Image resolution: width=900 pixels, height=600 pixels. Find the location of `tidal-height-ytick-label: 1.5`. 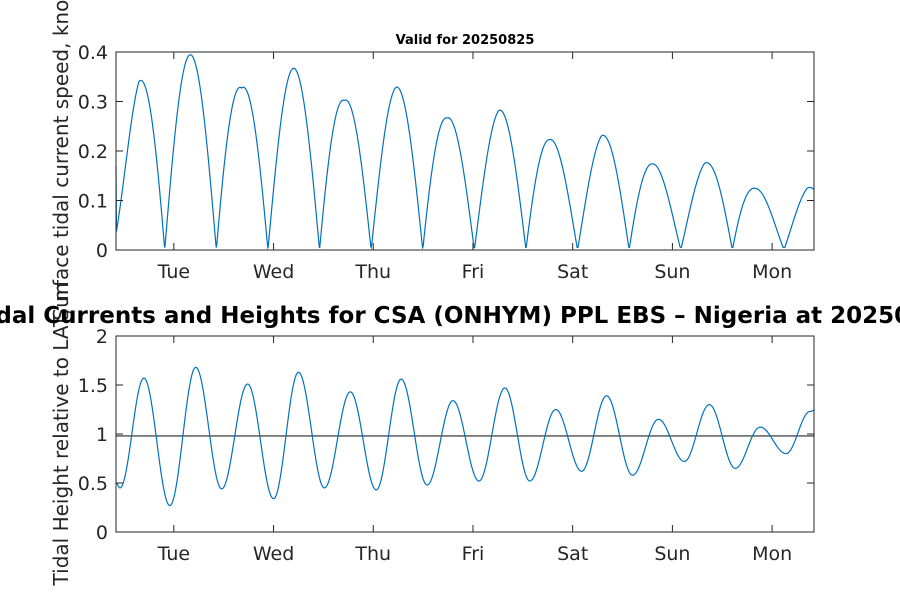

tidal-height-ytick-label: 1.5 is located at coordinates (93, 386).